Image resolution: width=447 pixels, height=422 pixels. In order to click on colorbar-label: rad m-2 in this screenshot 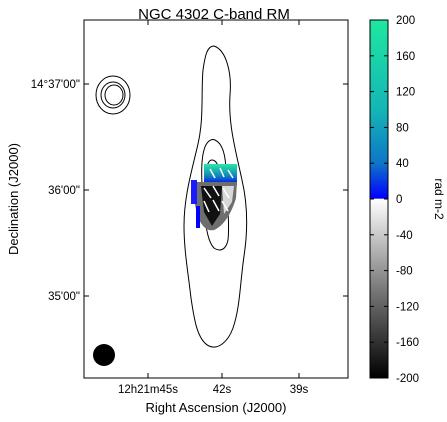, I will do `click(439, 199)`.